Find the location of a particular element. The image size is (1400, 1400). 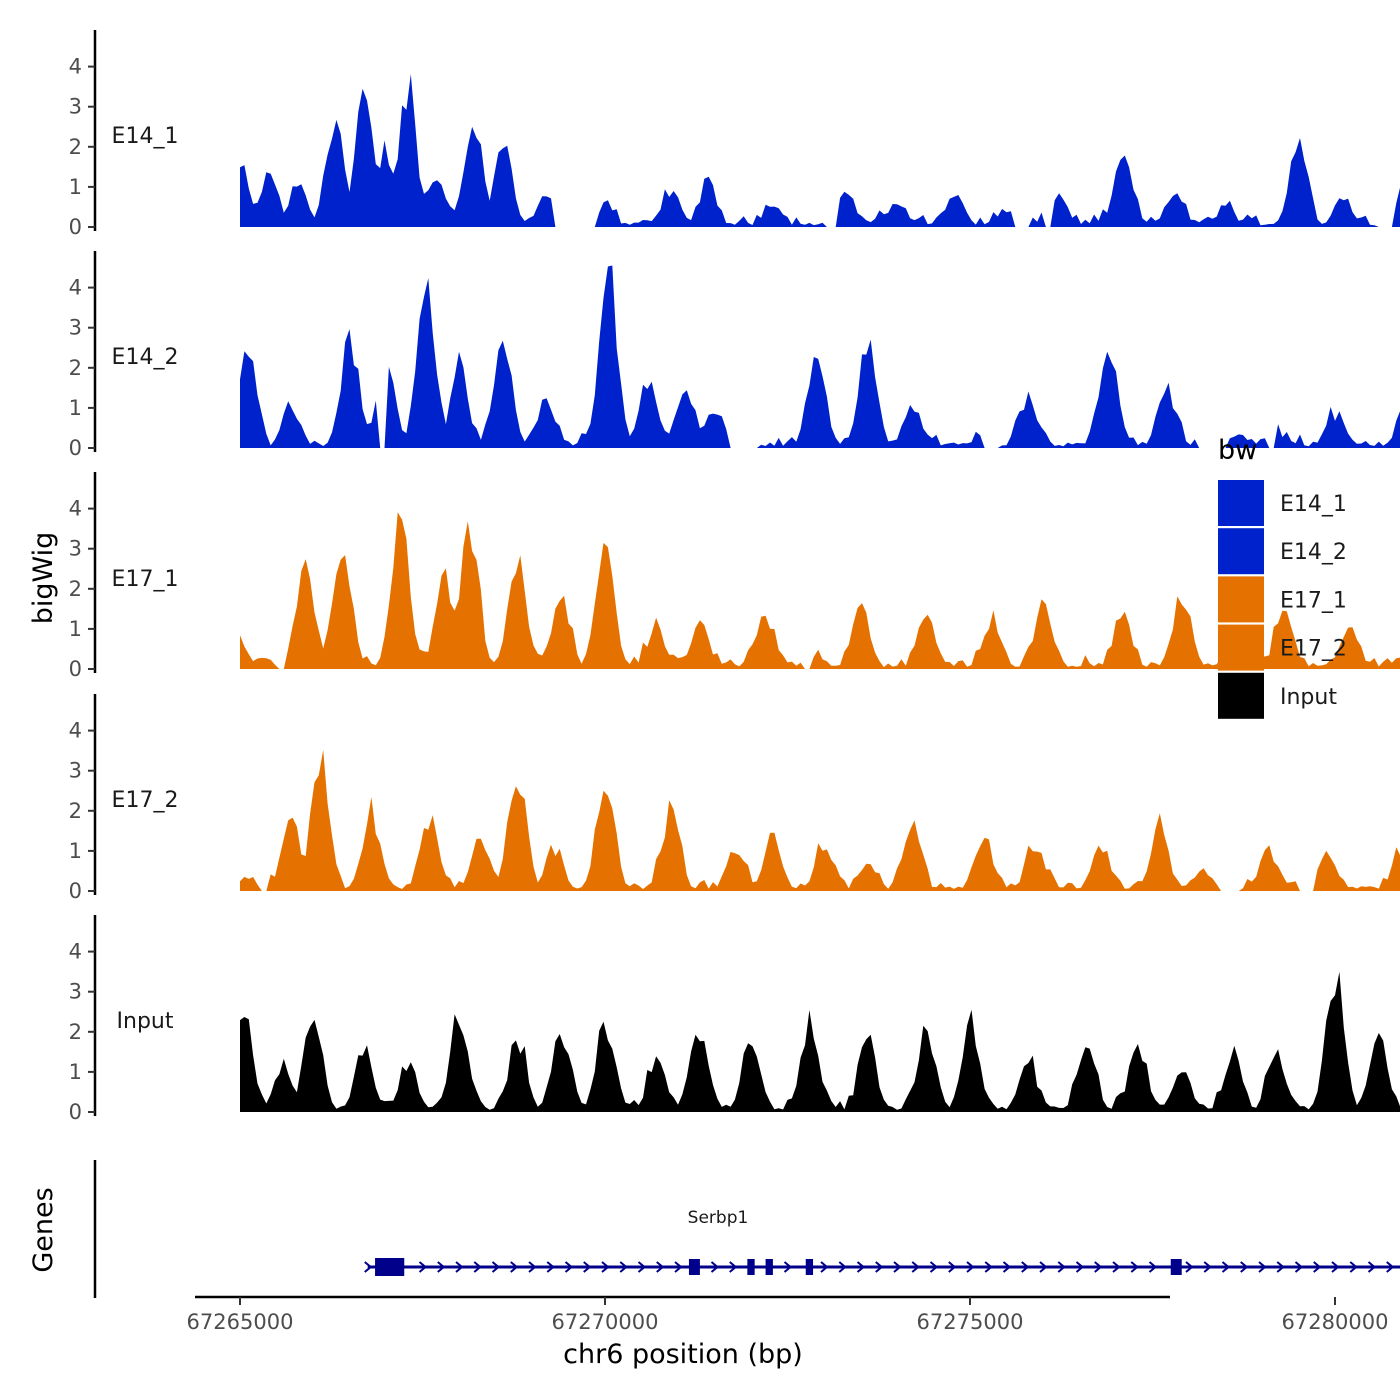

gene-model is located at coordinates (882, 1267).